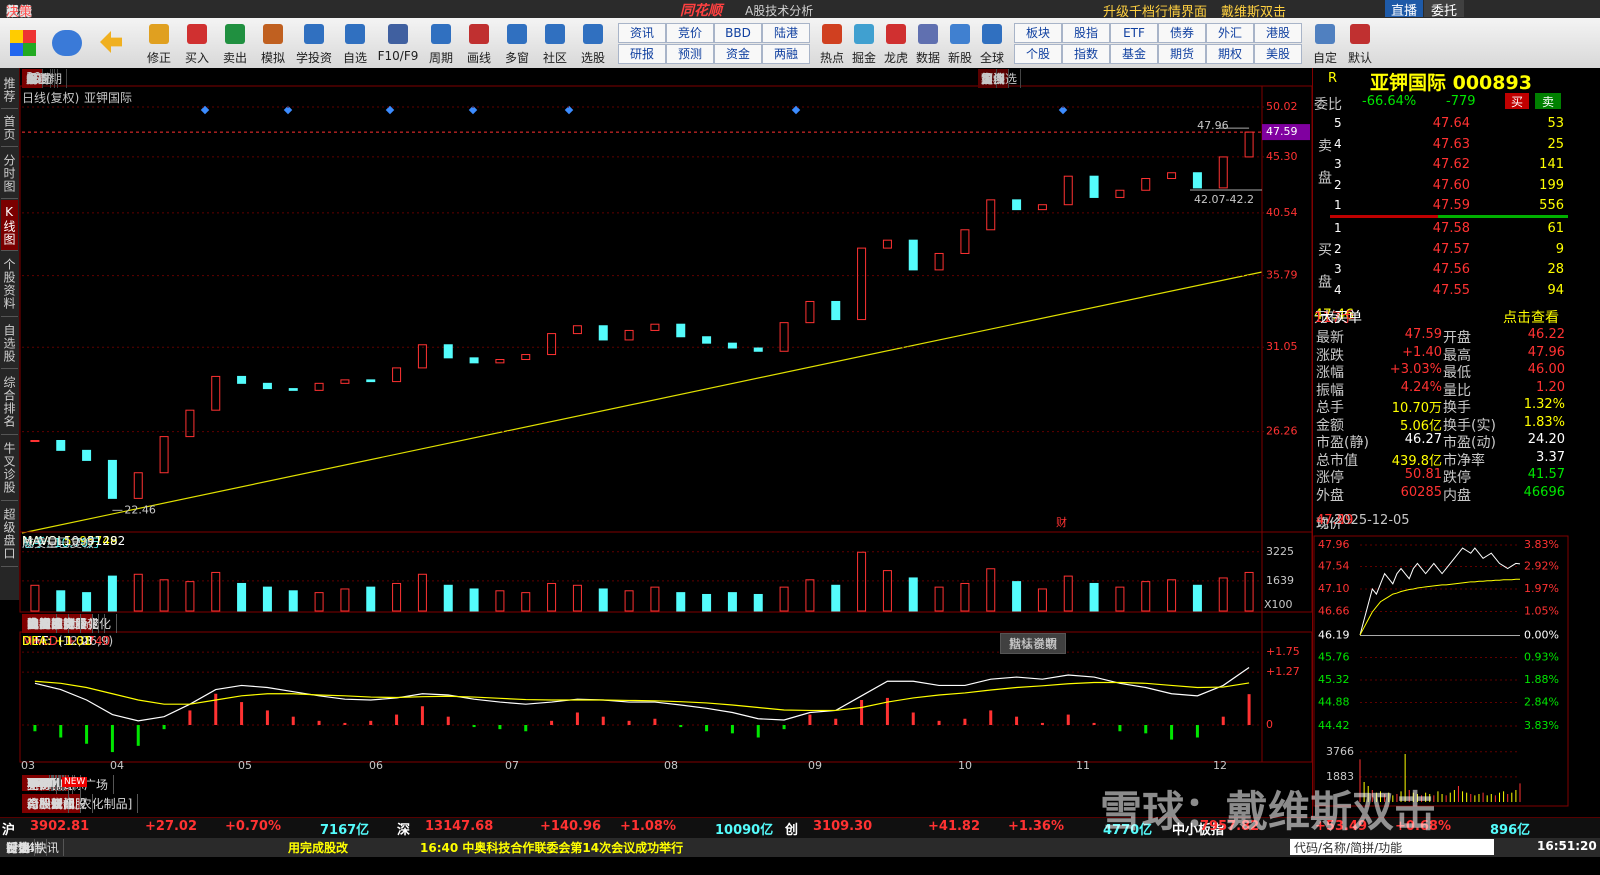  What do you see at coordinates (1531, 318) in the screenshot?
I see `big-order-link: 点击查看` at bounding box center [1531, 318].